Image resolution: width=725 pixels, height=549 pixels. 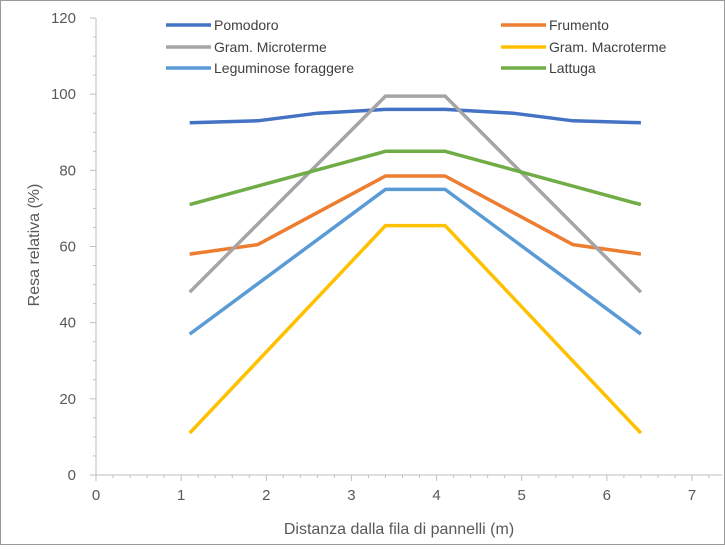 I want to click on legend-label: Leguminose foraggere, so click(x=284, y=68).